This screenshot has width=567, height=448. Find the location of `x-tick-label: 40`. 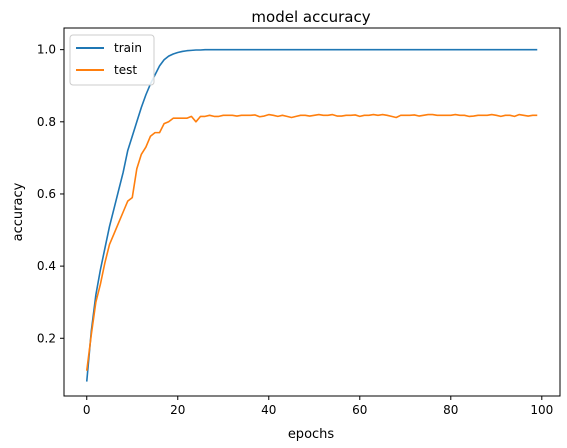

x-tick-label: 40 is located at coordinates (268, 410).